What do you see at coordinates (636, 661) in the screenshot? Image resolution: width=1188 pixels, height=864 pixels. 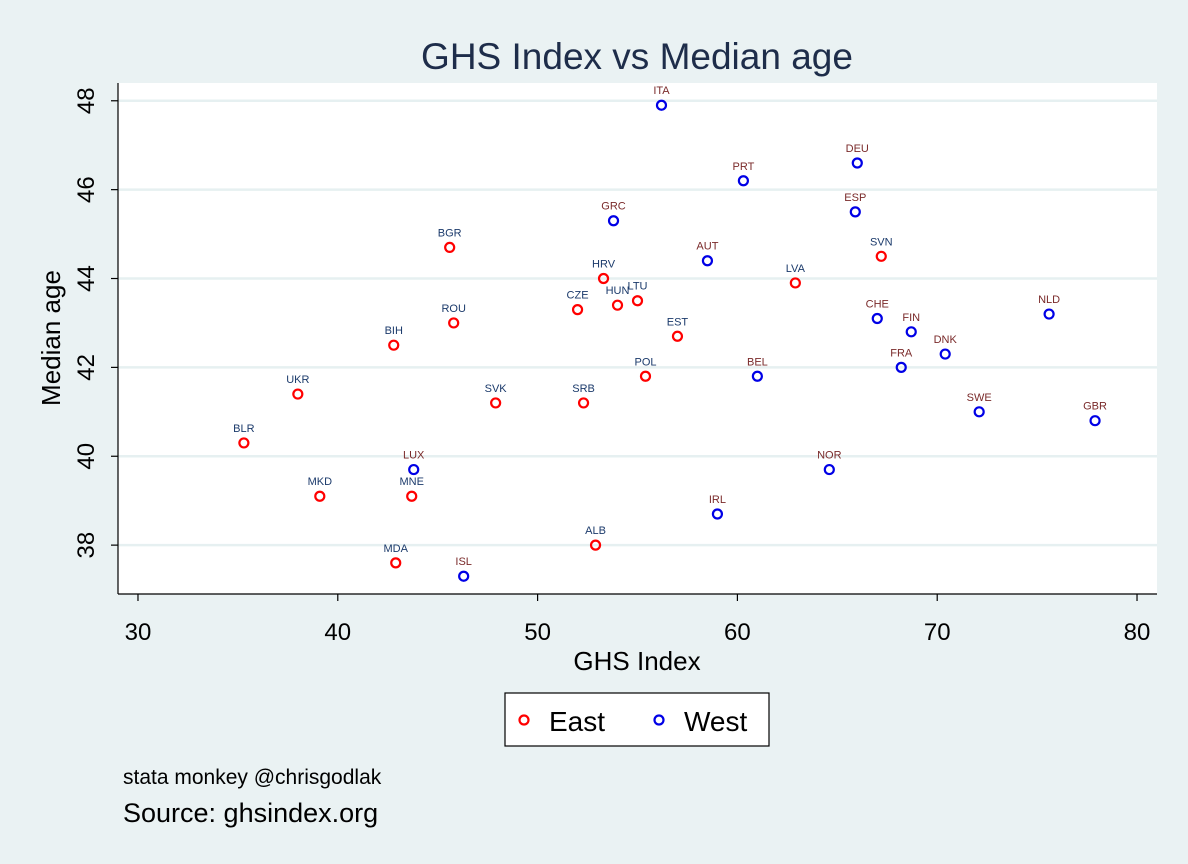 I see `x-axis-title: GHS Index` at bounding box center [636, 661].